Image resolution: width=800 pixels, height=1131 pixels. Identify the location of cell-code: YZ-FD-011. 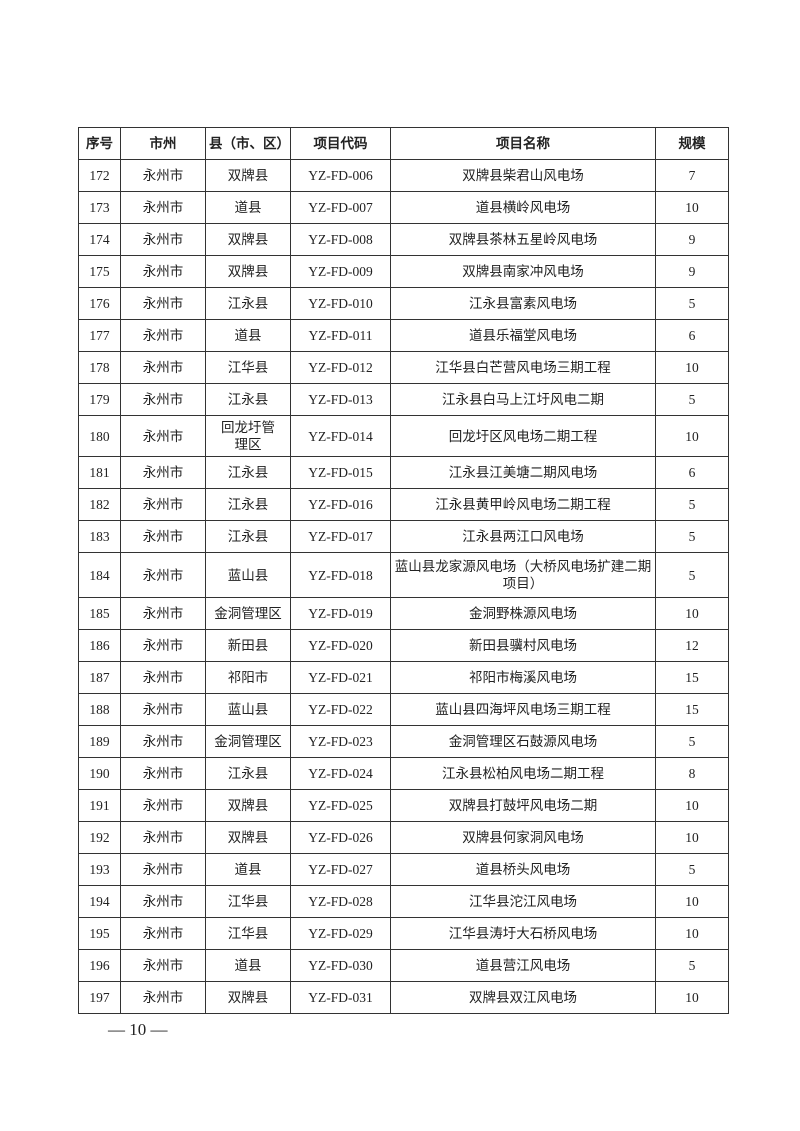
(340, 335).